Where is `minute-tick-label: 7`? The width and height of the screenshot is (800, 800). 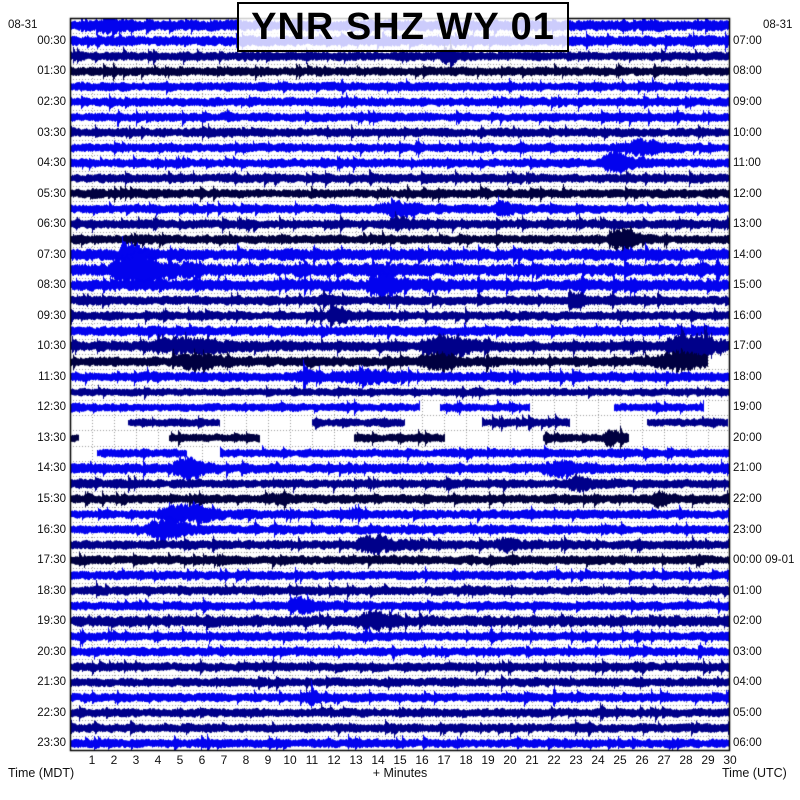 minute-tick-label: 7 is located at coordinates (224, 760).